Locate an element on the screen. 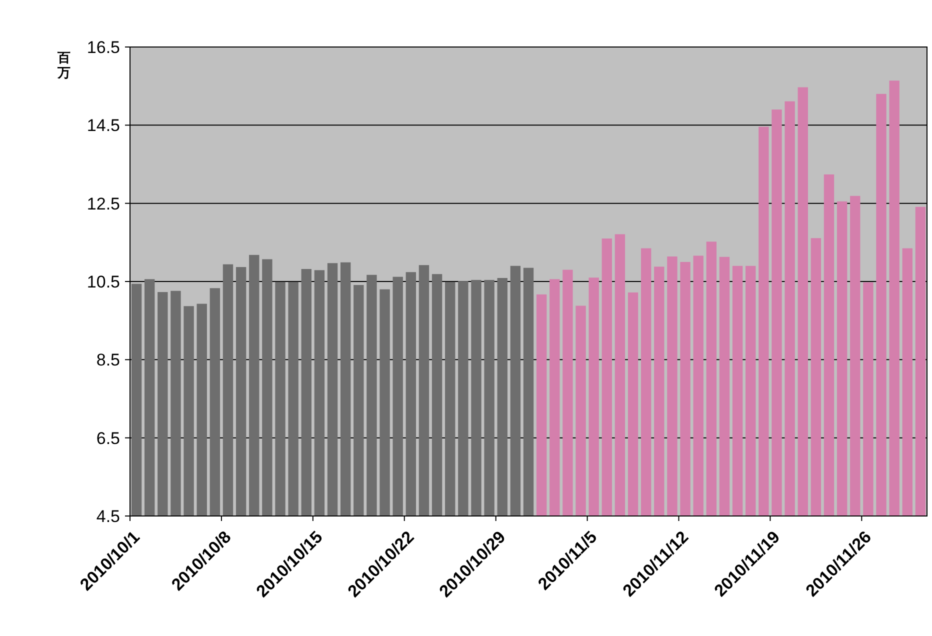 The width and height of the screenshot is (932, 636). y-tick-label: 16.5 is located at coordinates (103, 47).